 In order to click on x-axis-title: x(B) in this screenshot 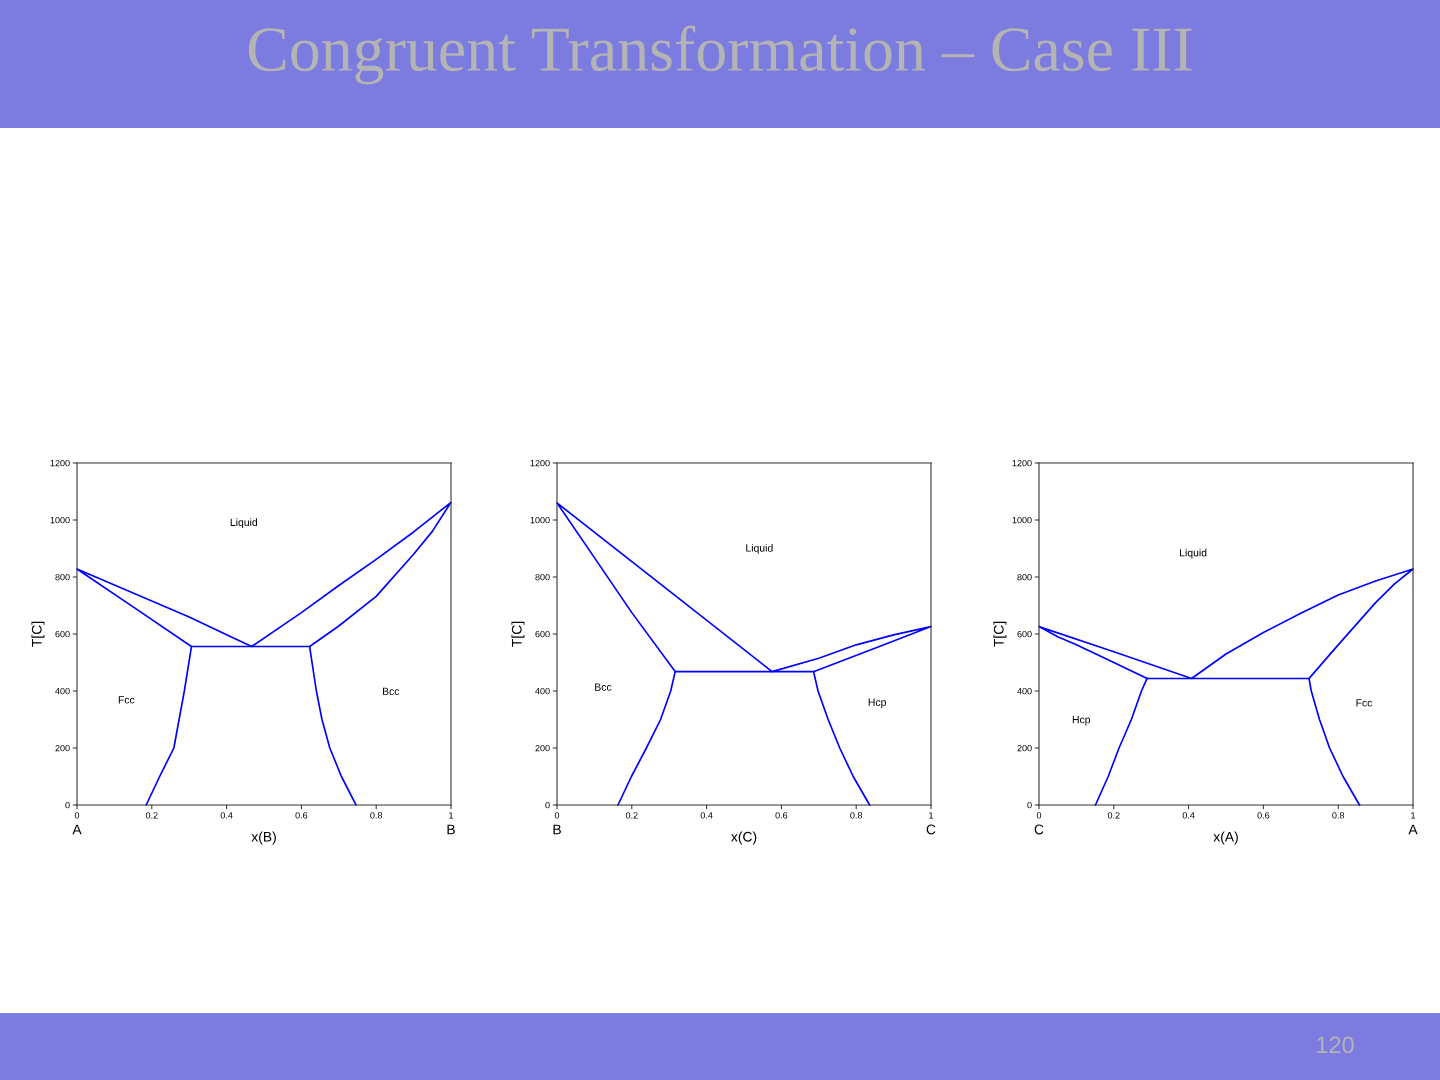, I will do `click(263, 838)`.